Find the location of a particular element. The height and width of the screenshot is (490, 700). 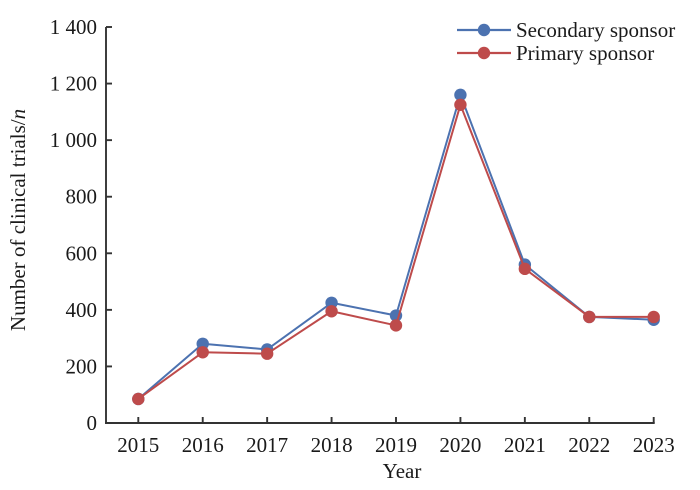

legend-item-primary-sponsor: Primary sponsor is located at coordinates (555, 53).